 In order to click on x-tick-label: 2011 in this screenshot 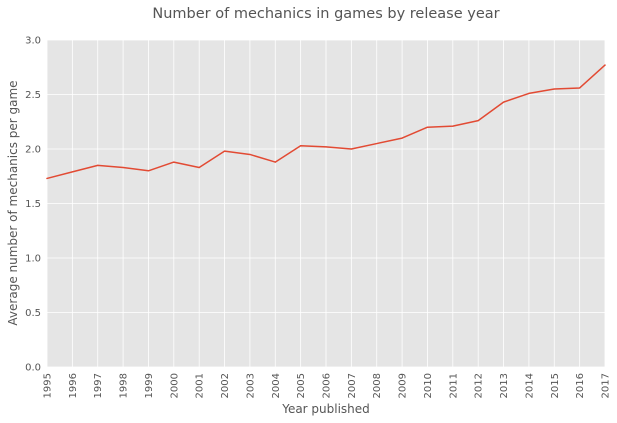, I will do `click(453, 385)`.